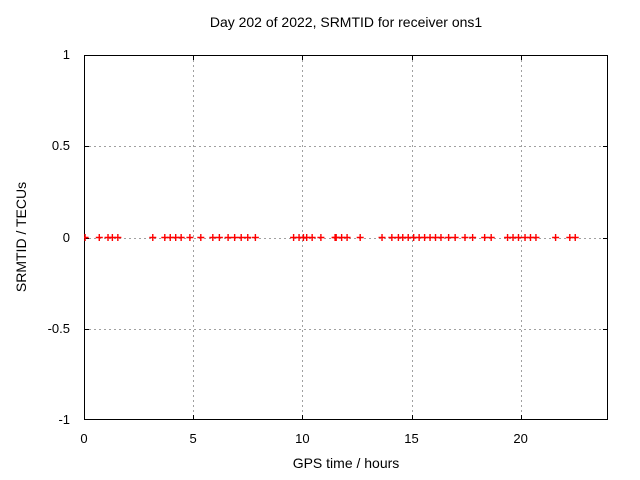 Image resolution: width=640 pixels, height=480 pixels. Describe the element at coordinates (66, 237) in the screenshot. I see `y-tick-label: 0` at that location.